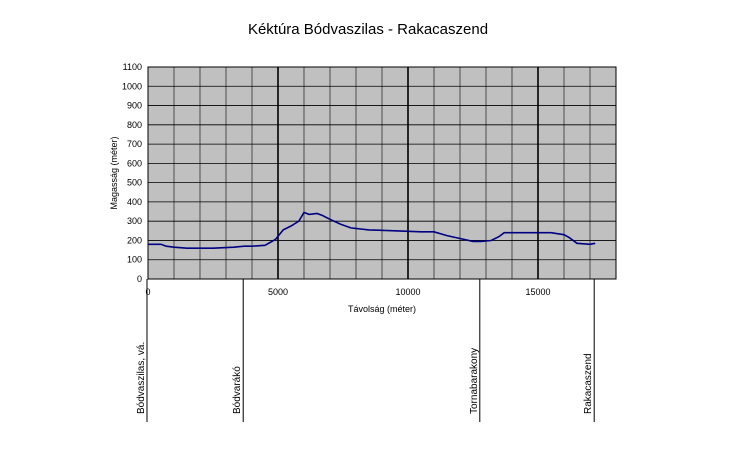  What do you see at coordinates (132, 86) in the screenshot?
I see `y-tick-label: 1000` at bounding box center [132, 86].